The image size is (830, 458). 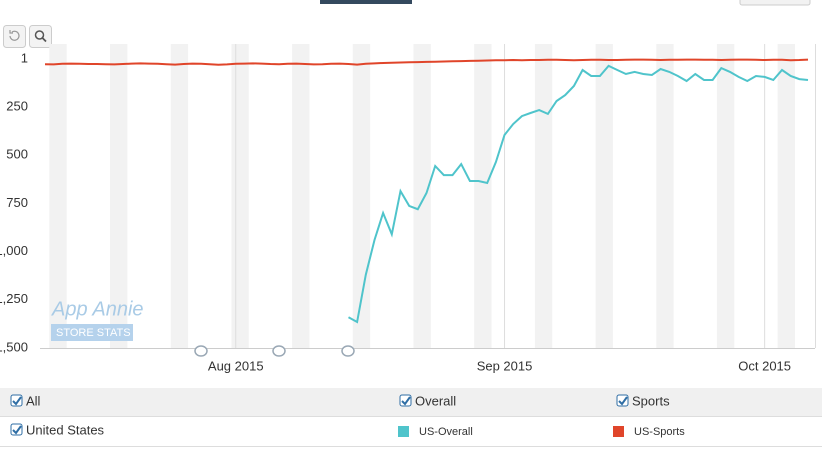 What do you see at coordinates (764, 365) in the screenshot?
I see `x-tick-label: Oct 2015` at bounding box center [764, 365].